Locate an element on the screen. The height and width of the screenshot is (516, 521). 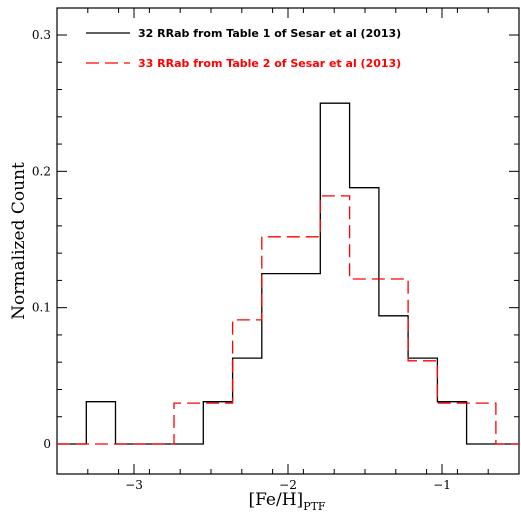
y-axis-label: Normalized Count is located at coordinates (19, 241).